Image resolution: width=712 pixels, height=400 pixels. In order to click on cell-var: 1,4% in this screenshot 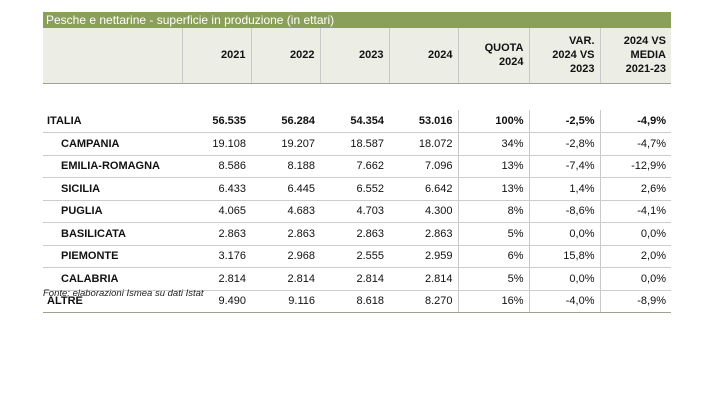, I will do `click(564, 189)`.